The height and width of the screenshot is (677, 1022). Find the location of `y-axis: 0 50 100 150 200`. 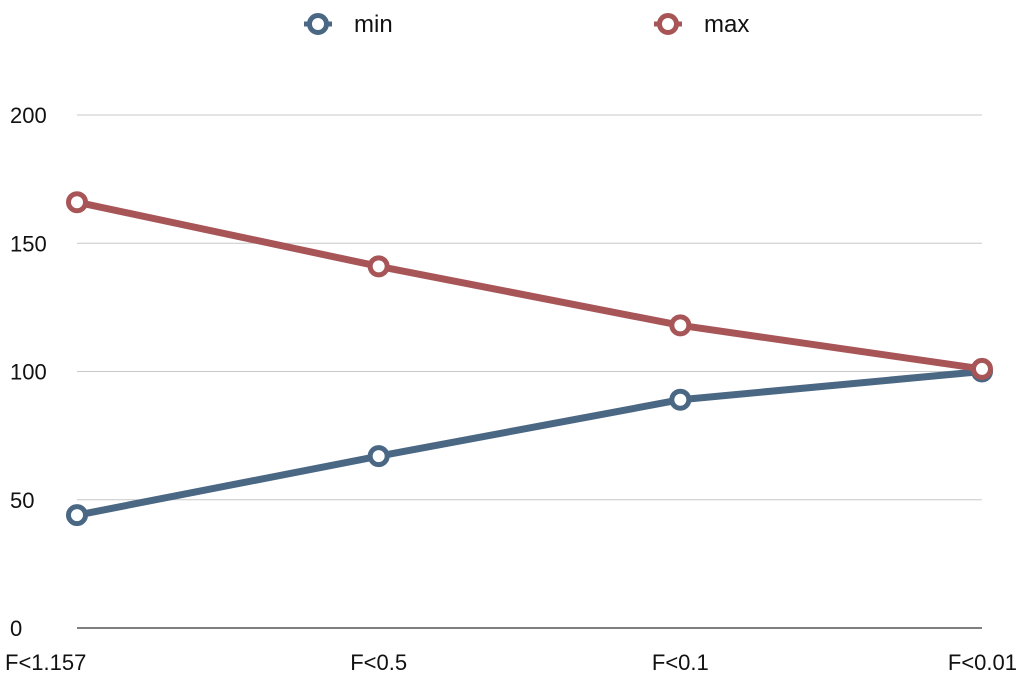

y-axis: 0 50 100 150 200 is located at coordinates (28, 372).